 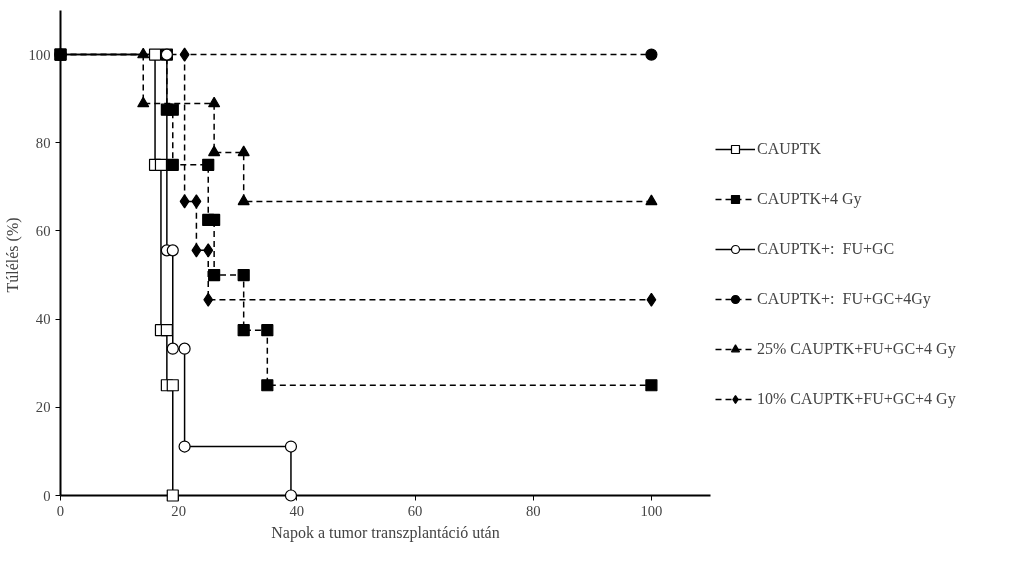 I want to click on y-tick-label: 20, so click(x=43, y=407).